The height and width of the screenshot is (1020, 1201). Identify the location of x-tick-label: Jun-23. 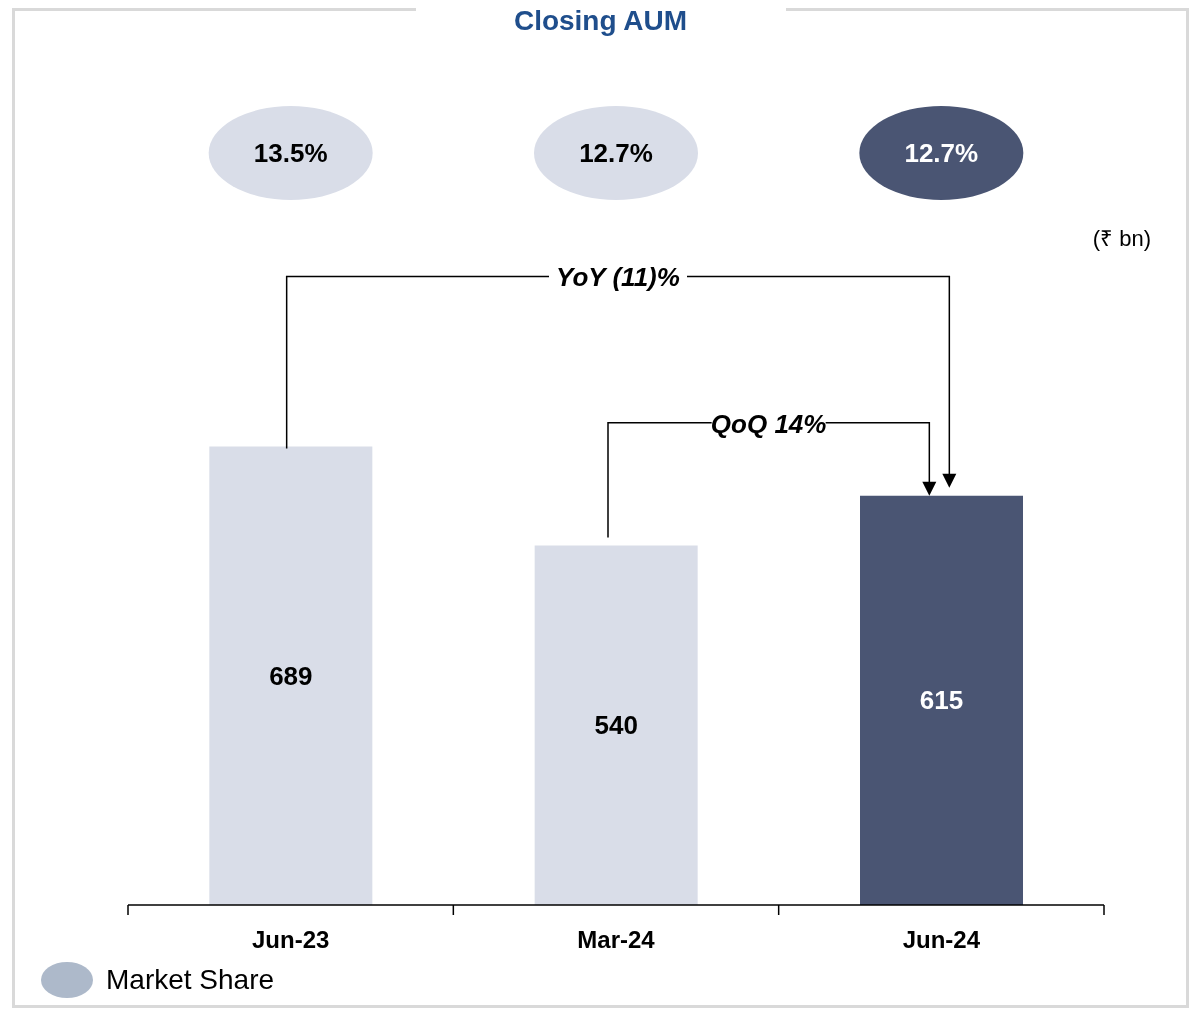
(290, 940).